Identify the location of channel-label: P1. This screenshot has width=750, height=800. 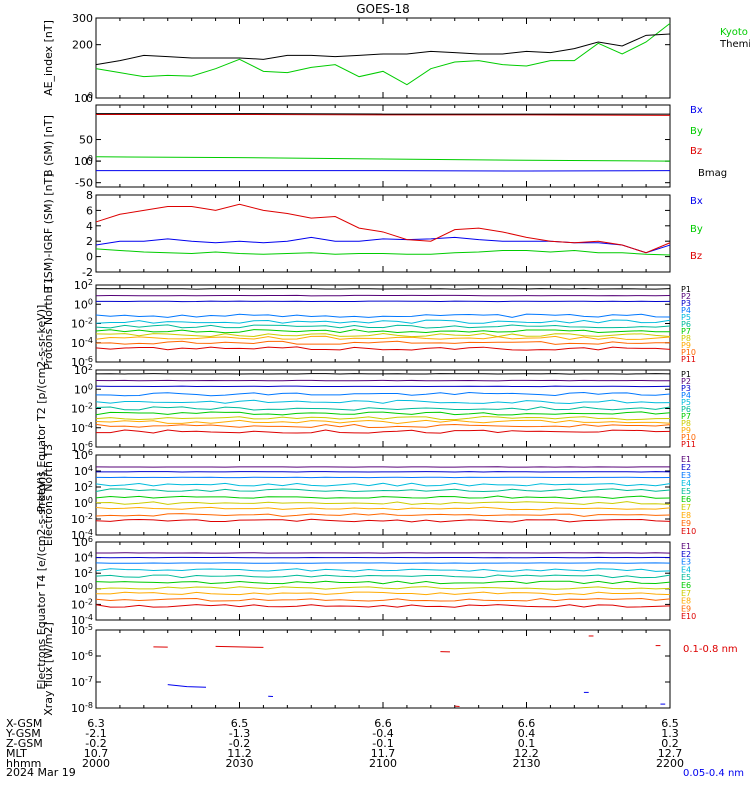
(686, 374).